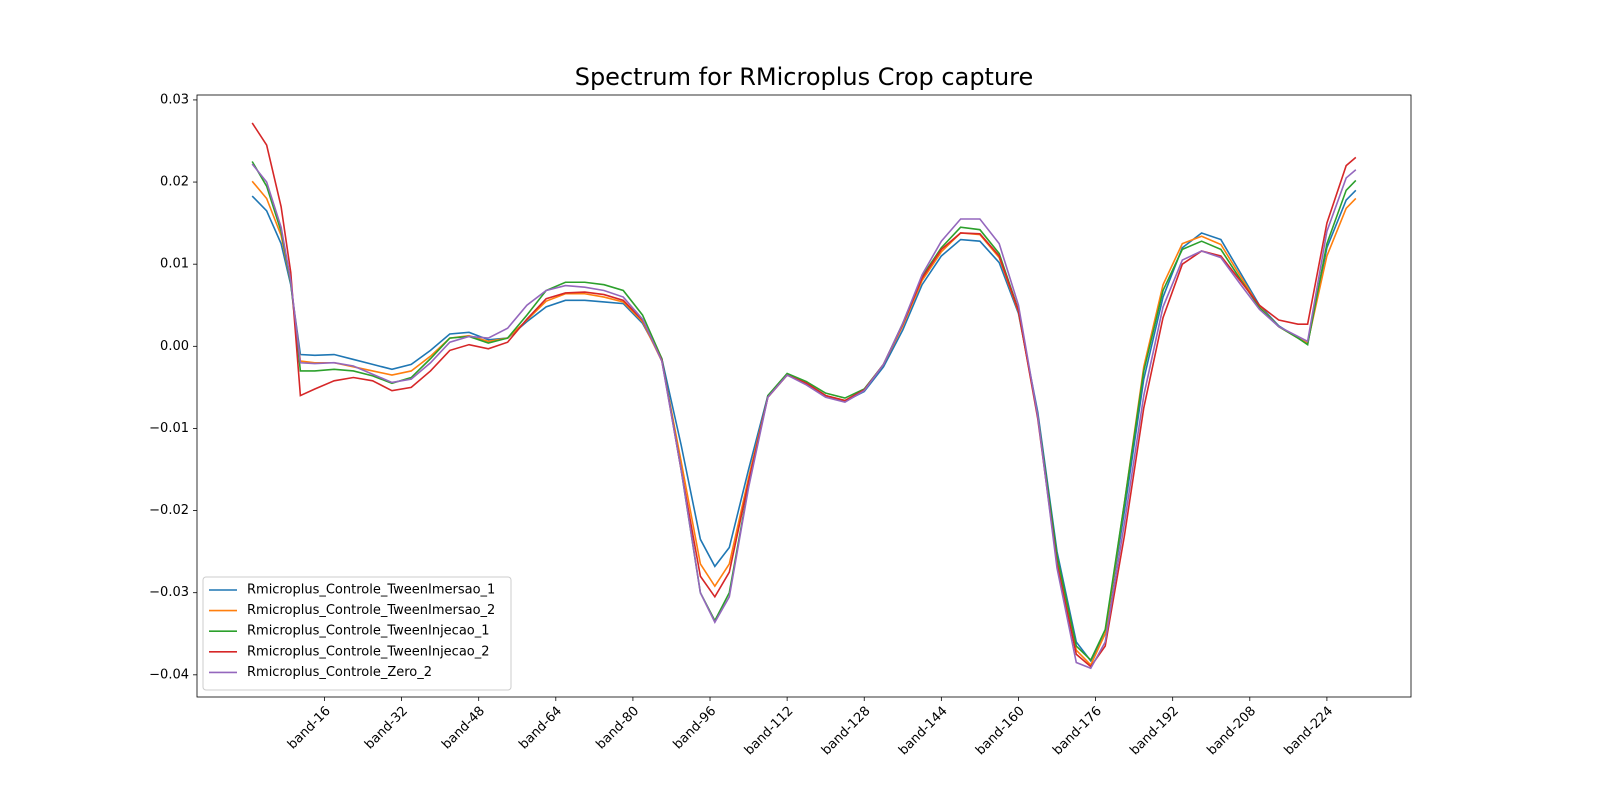 The image size is (1600, 800). I want to click on y-tick-label: 0.03, so click(174, 99).